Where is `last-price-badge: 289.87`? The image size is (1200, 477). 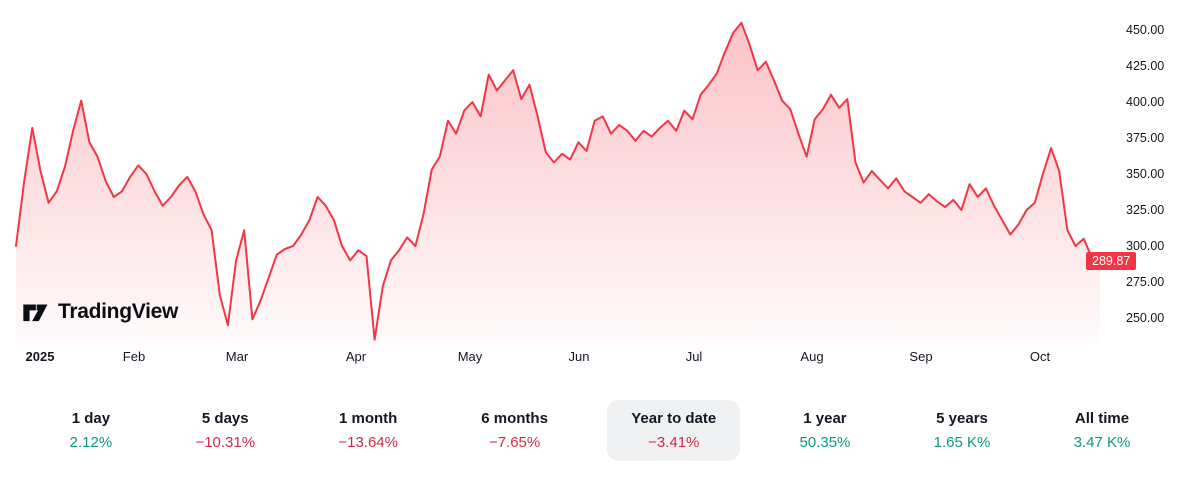 last-price-badge: 289.87 is located at coordinates (1111, 260).